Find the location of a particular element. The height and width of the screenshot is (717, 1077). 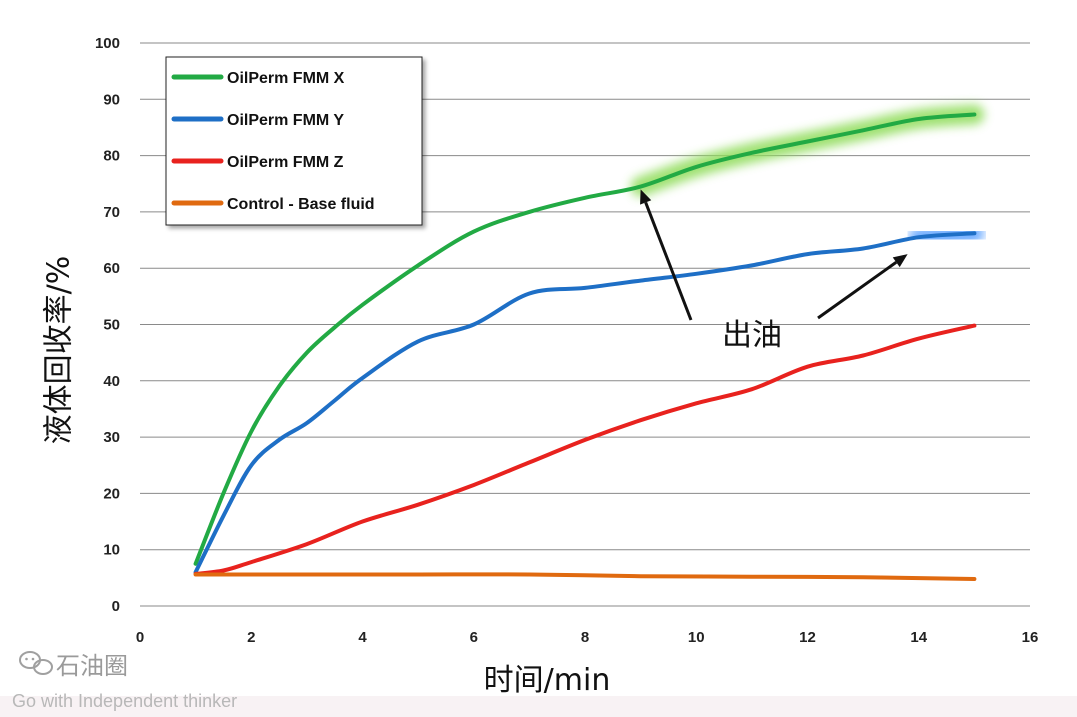

x-tick-label: 12 is located at coordinates (807, 637).